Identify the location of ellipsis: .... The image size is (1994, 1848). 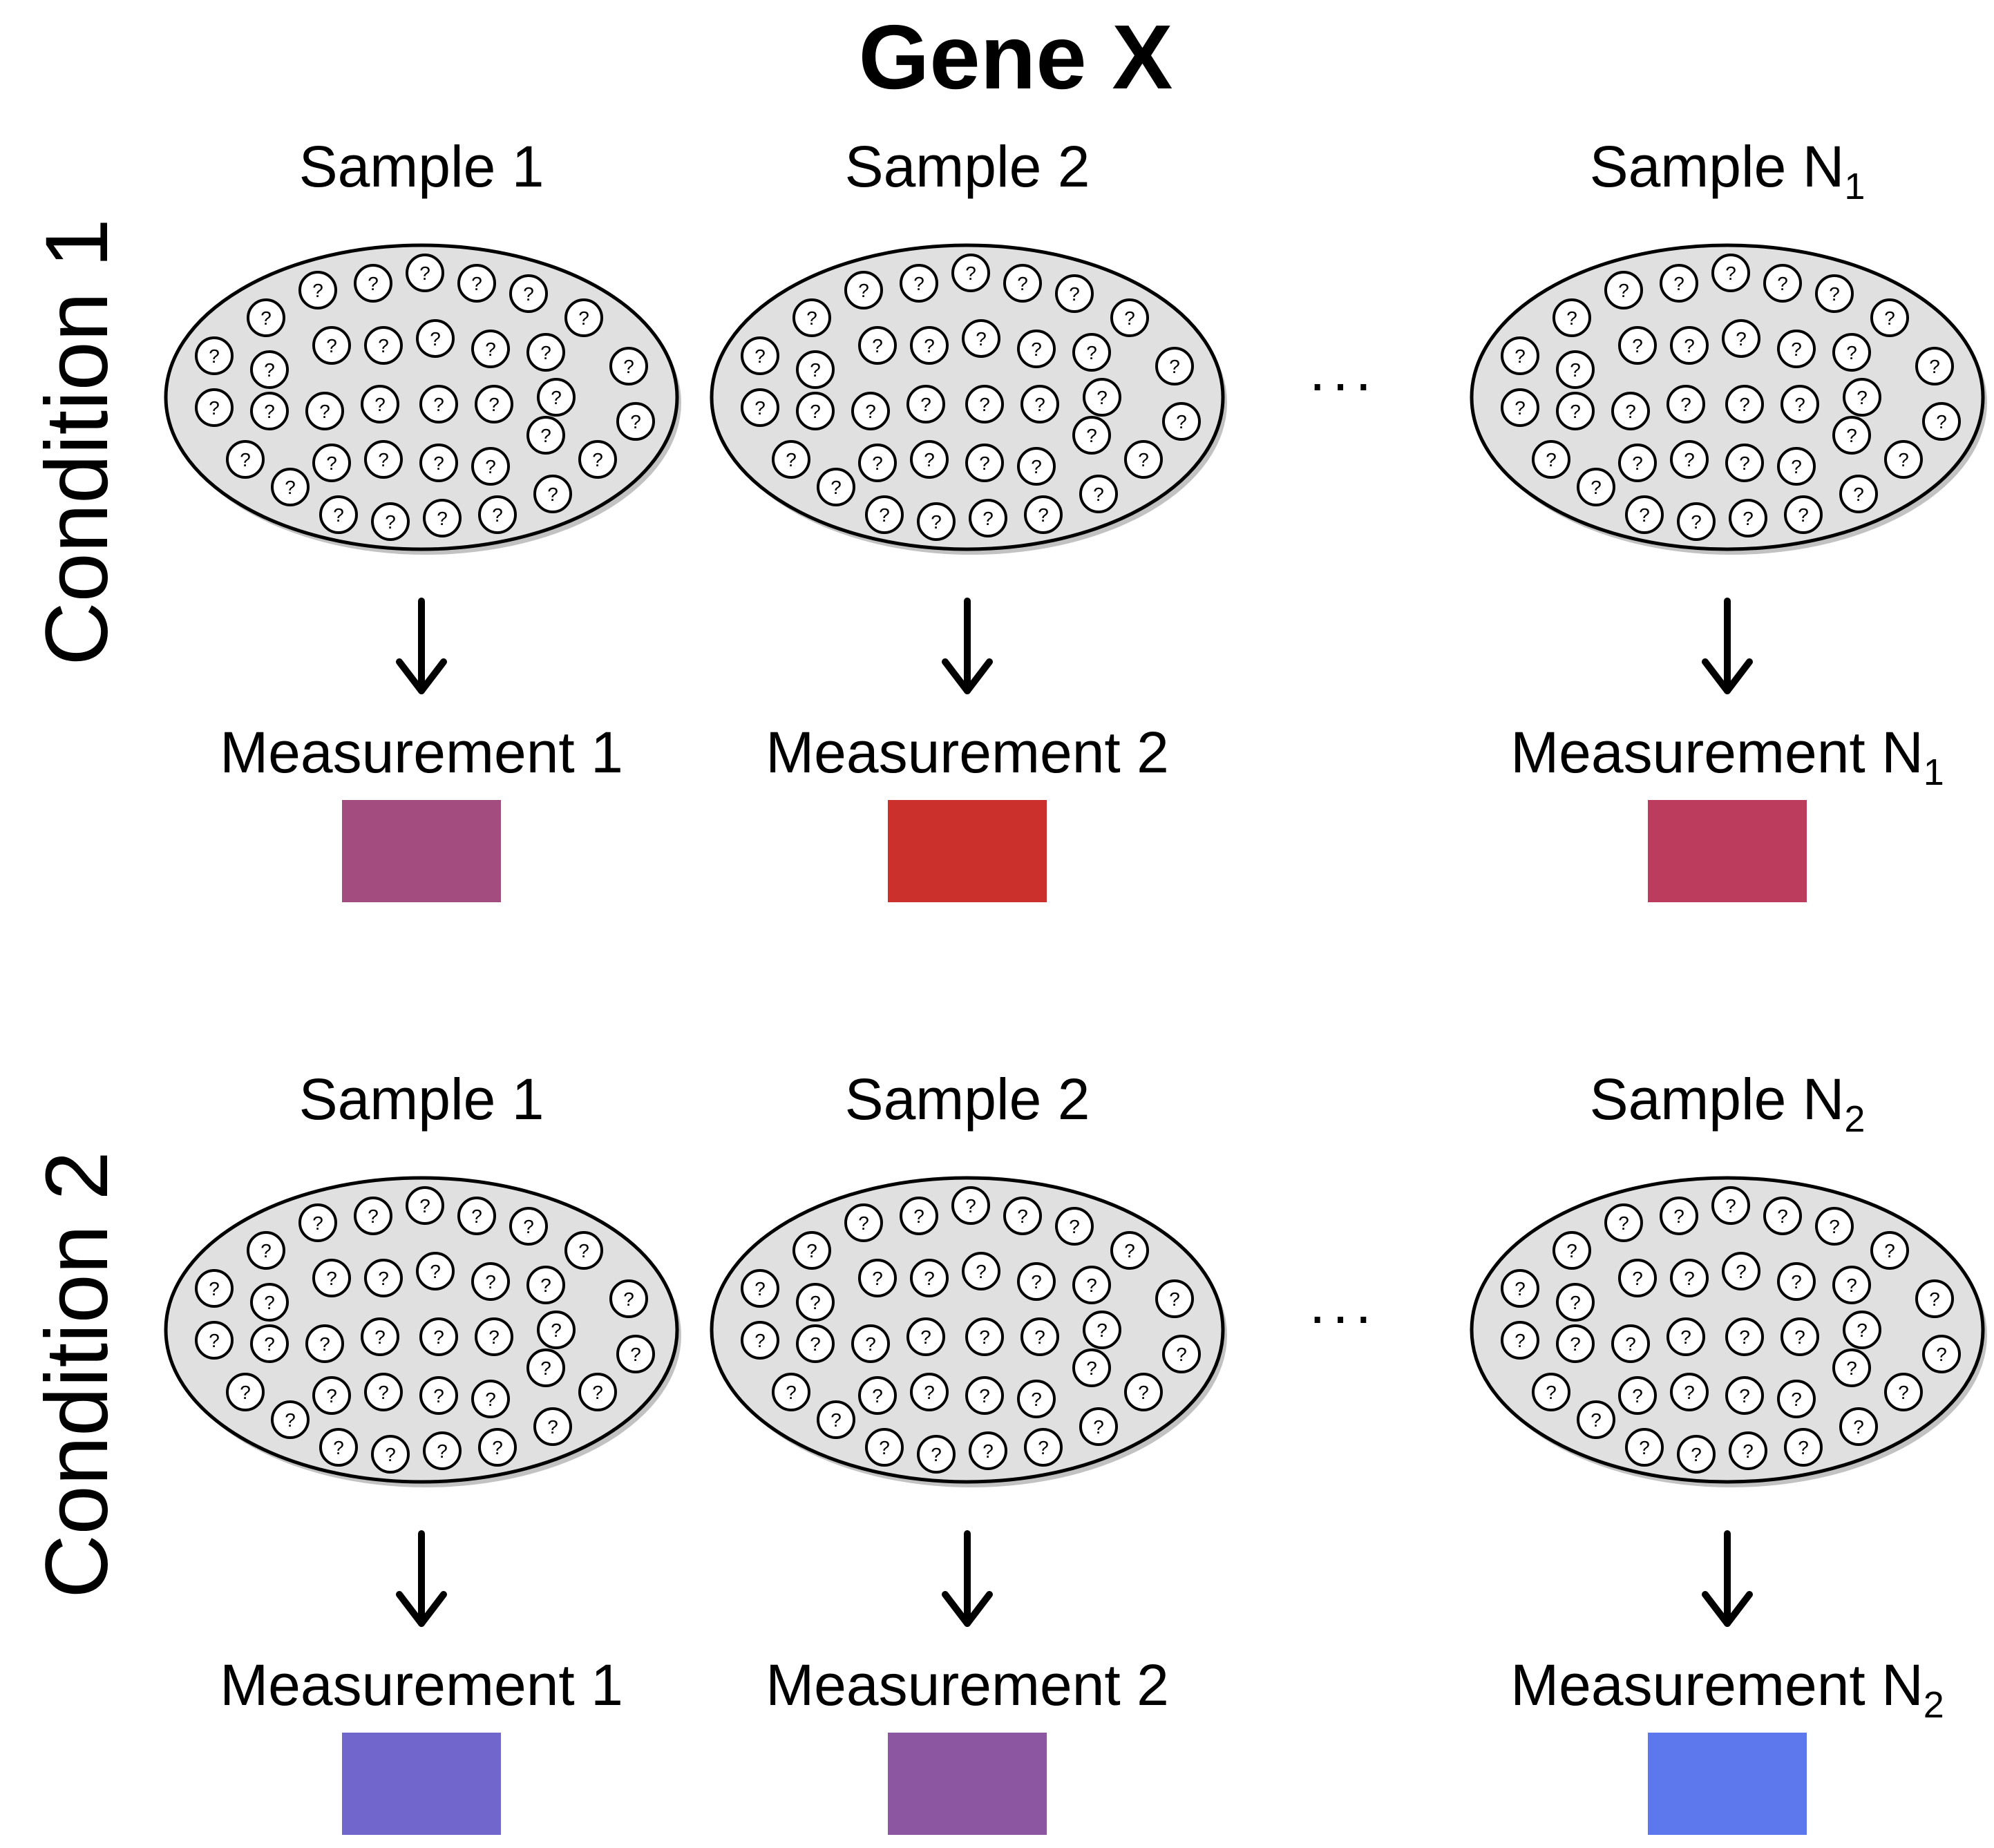
(1343, 1302).